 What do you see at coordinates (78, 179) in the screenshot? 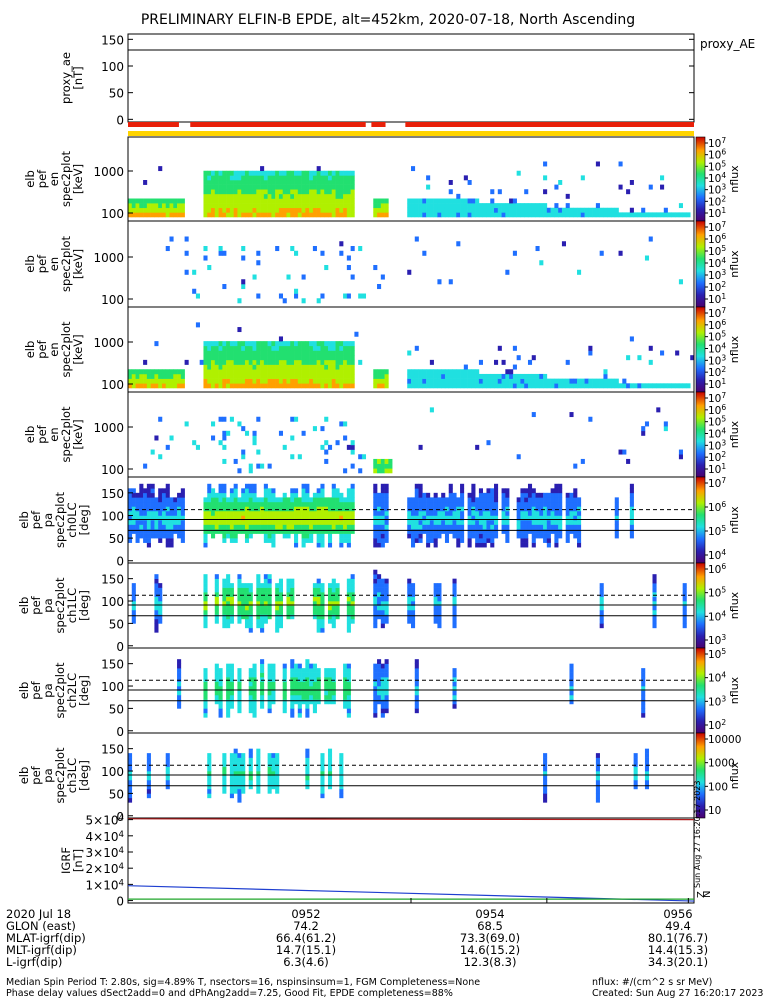
I see `en-spec-0-ylabel-4: [keV]` at bounding box center [78, 179].